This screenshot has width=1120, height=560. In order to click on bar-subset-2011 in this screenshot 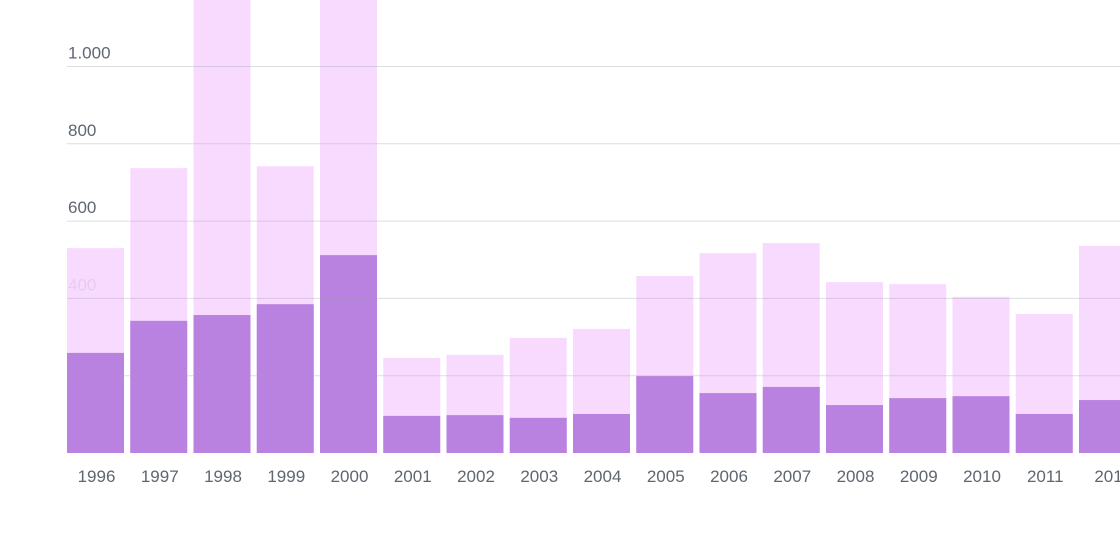, I will do `click(1044, 433)`.